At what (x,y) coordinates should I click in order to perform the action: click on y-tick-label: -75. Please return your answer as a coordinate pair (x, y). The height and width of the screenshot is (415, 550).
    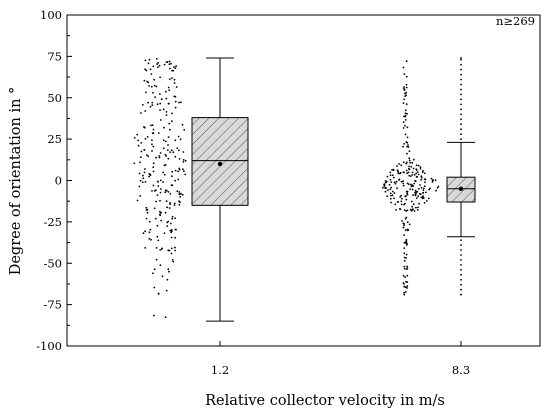
    Looking at the image, I should click on (52, 305).